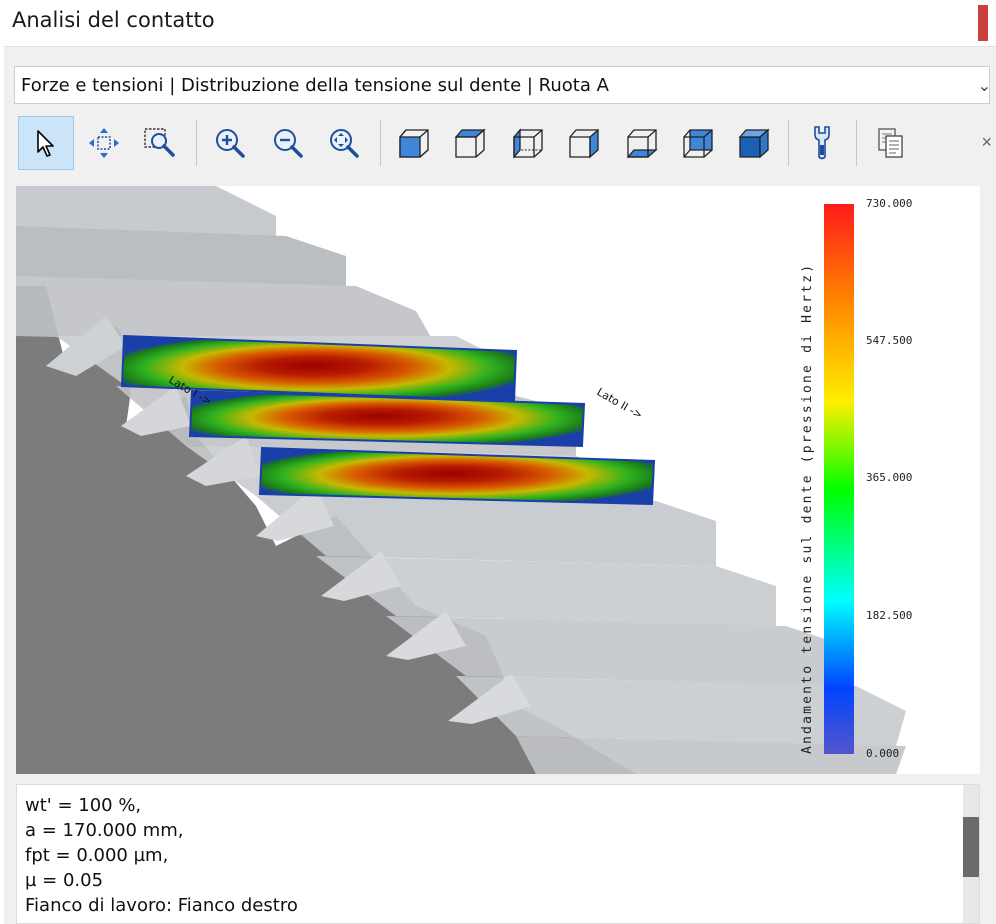 The height and width of the screenshot is (924, 996). Describe the element at coordinates (882, 753) in the screenshot. I see `legend-tick: 0.000` at that location.